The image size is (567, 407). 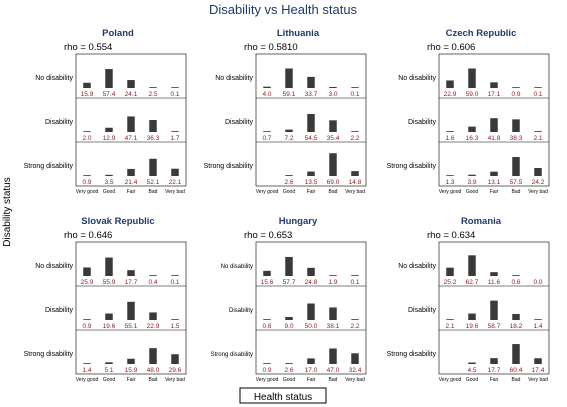 I want to click on value-label: 17.7, so click(x=494, y=370).